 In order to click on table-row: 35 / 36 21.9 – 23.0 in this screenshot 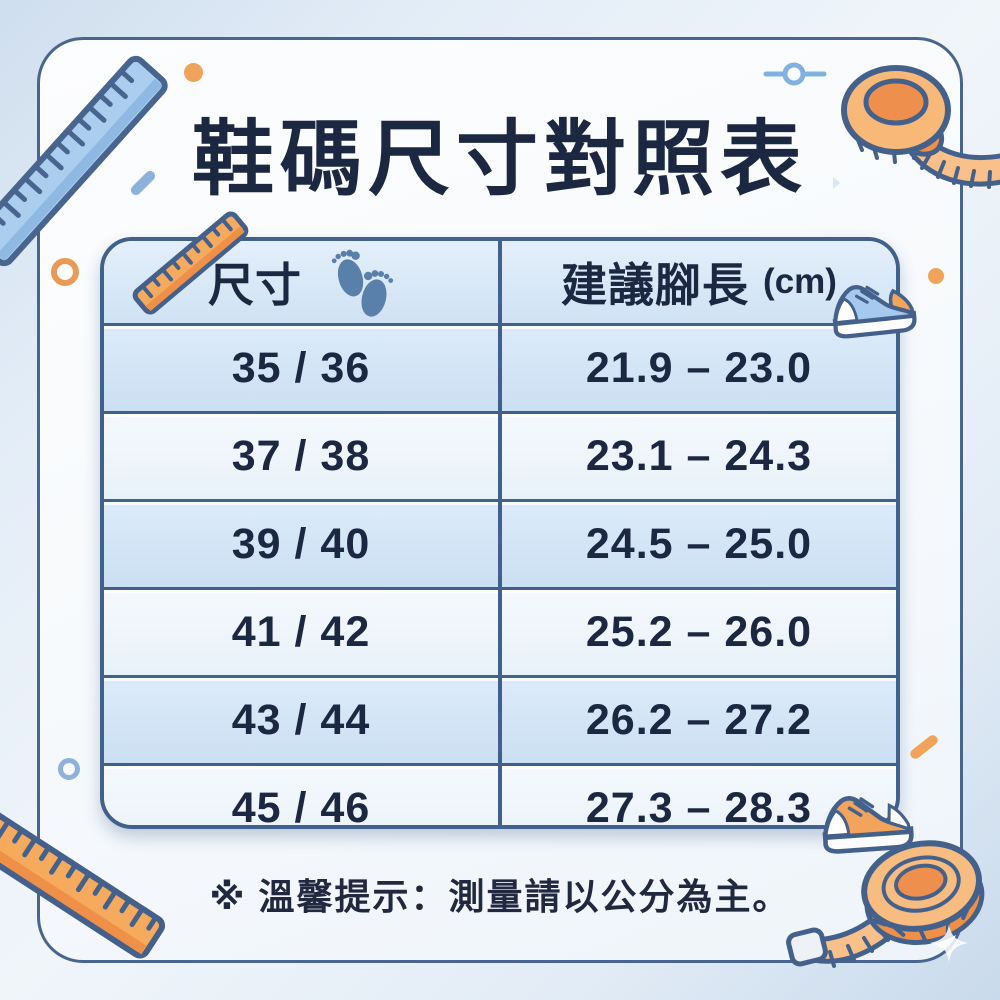, I will do `click(500, 367)`.